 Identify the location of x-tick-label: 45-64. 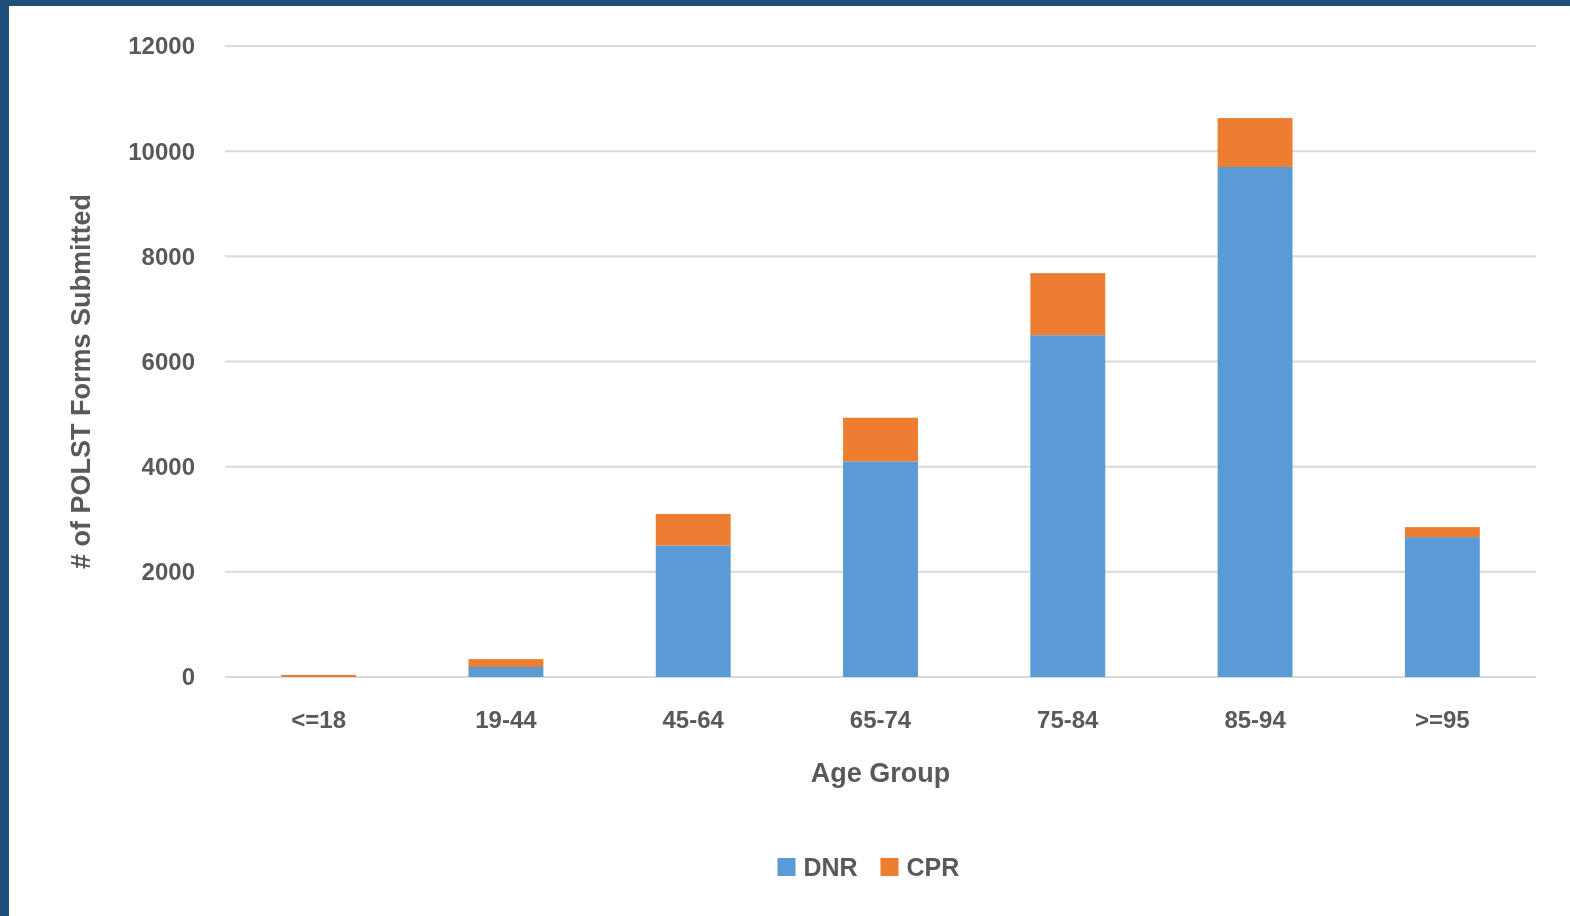
(693, 719).